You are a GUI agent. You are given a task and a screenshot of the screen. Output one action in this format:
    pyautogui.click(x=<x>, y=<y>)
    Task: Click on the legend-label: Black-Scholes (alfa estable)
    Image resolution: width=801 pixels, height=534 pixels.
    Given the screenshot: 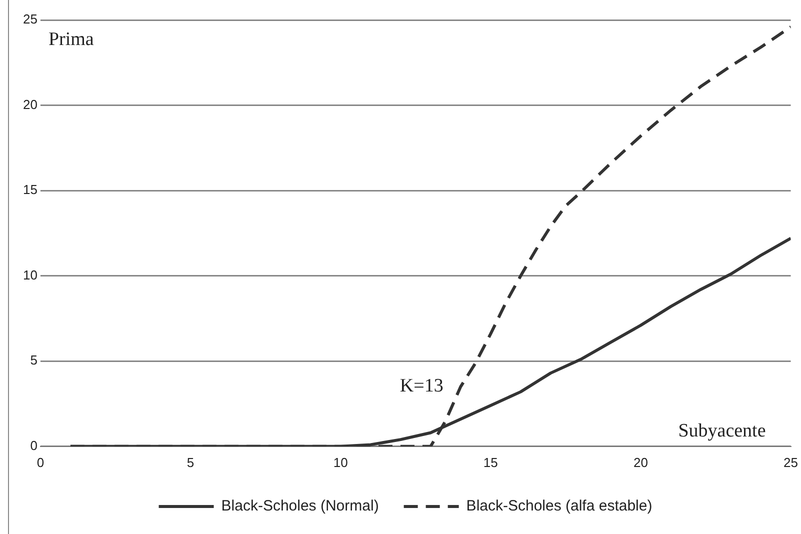 What is the action you would take?
    pyautogui.click(x=559, y=506)
    